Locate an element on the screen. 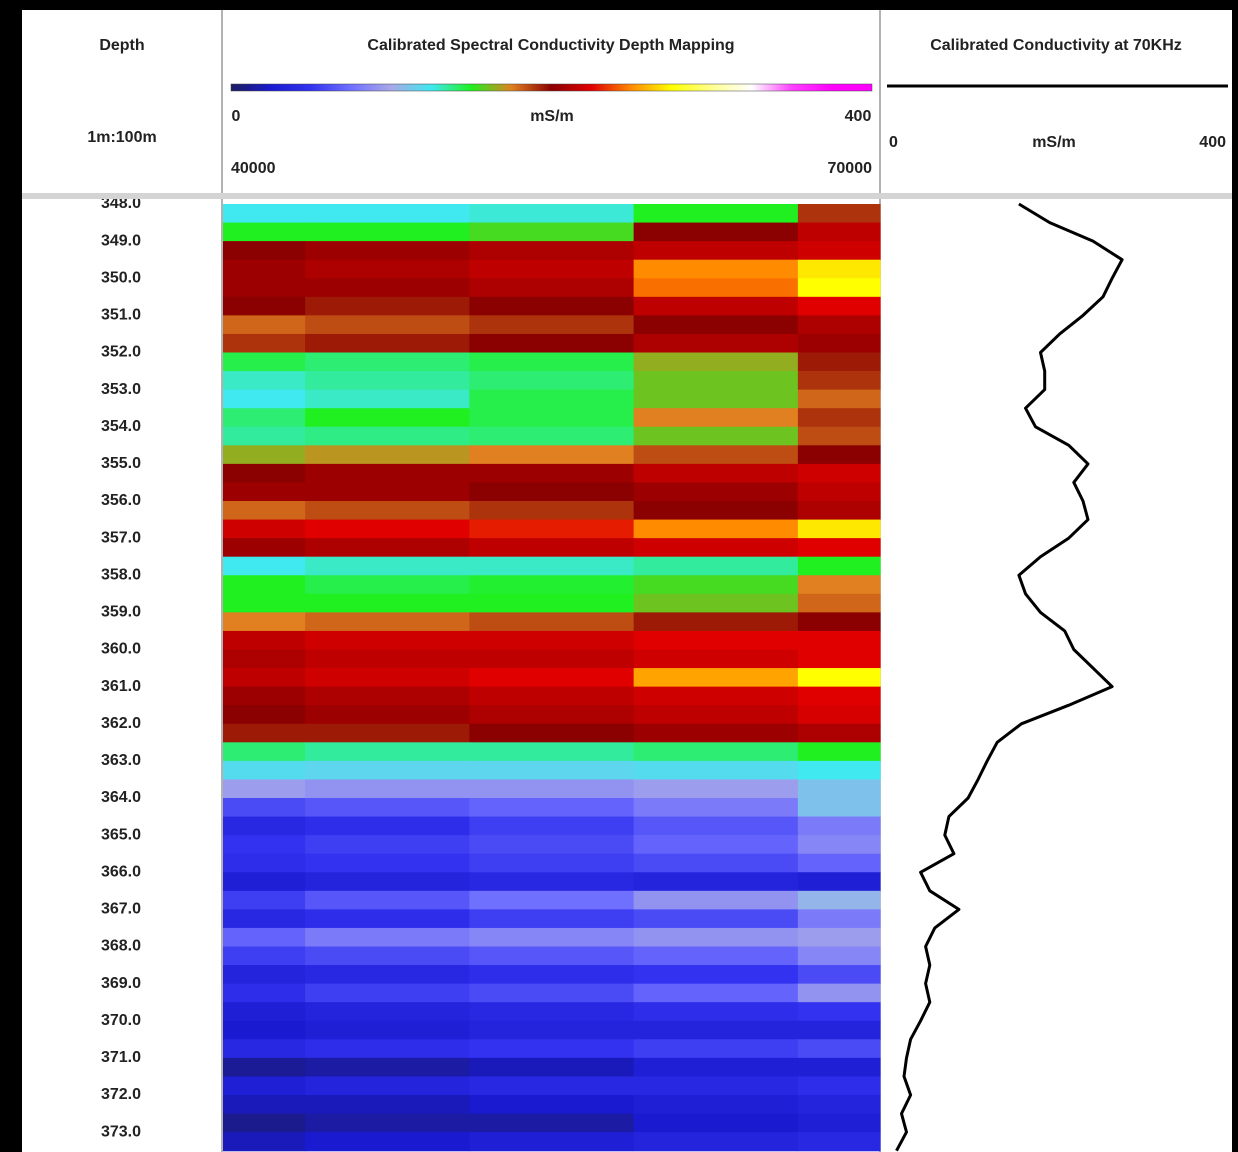  depth-label: 372.0 is located at coordinates (121, 1094).